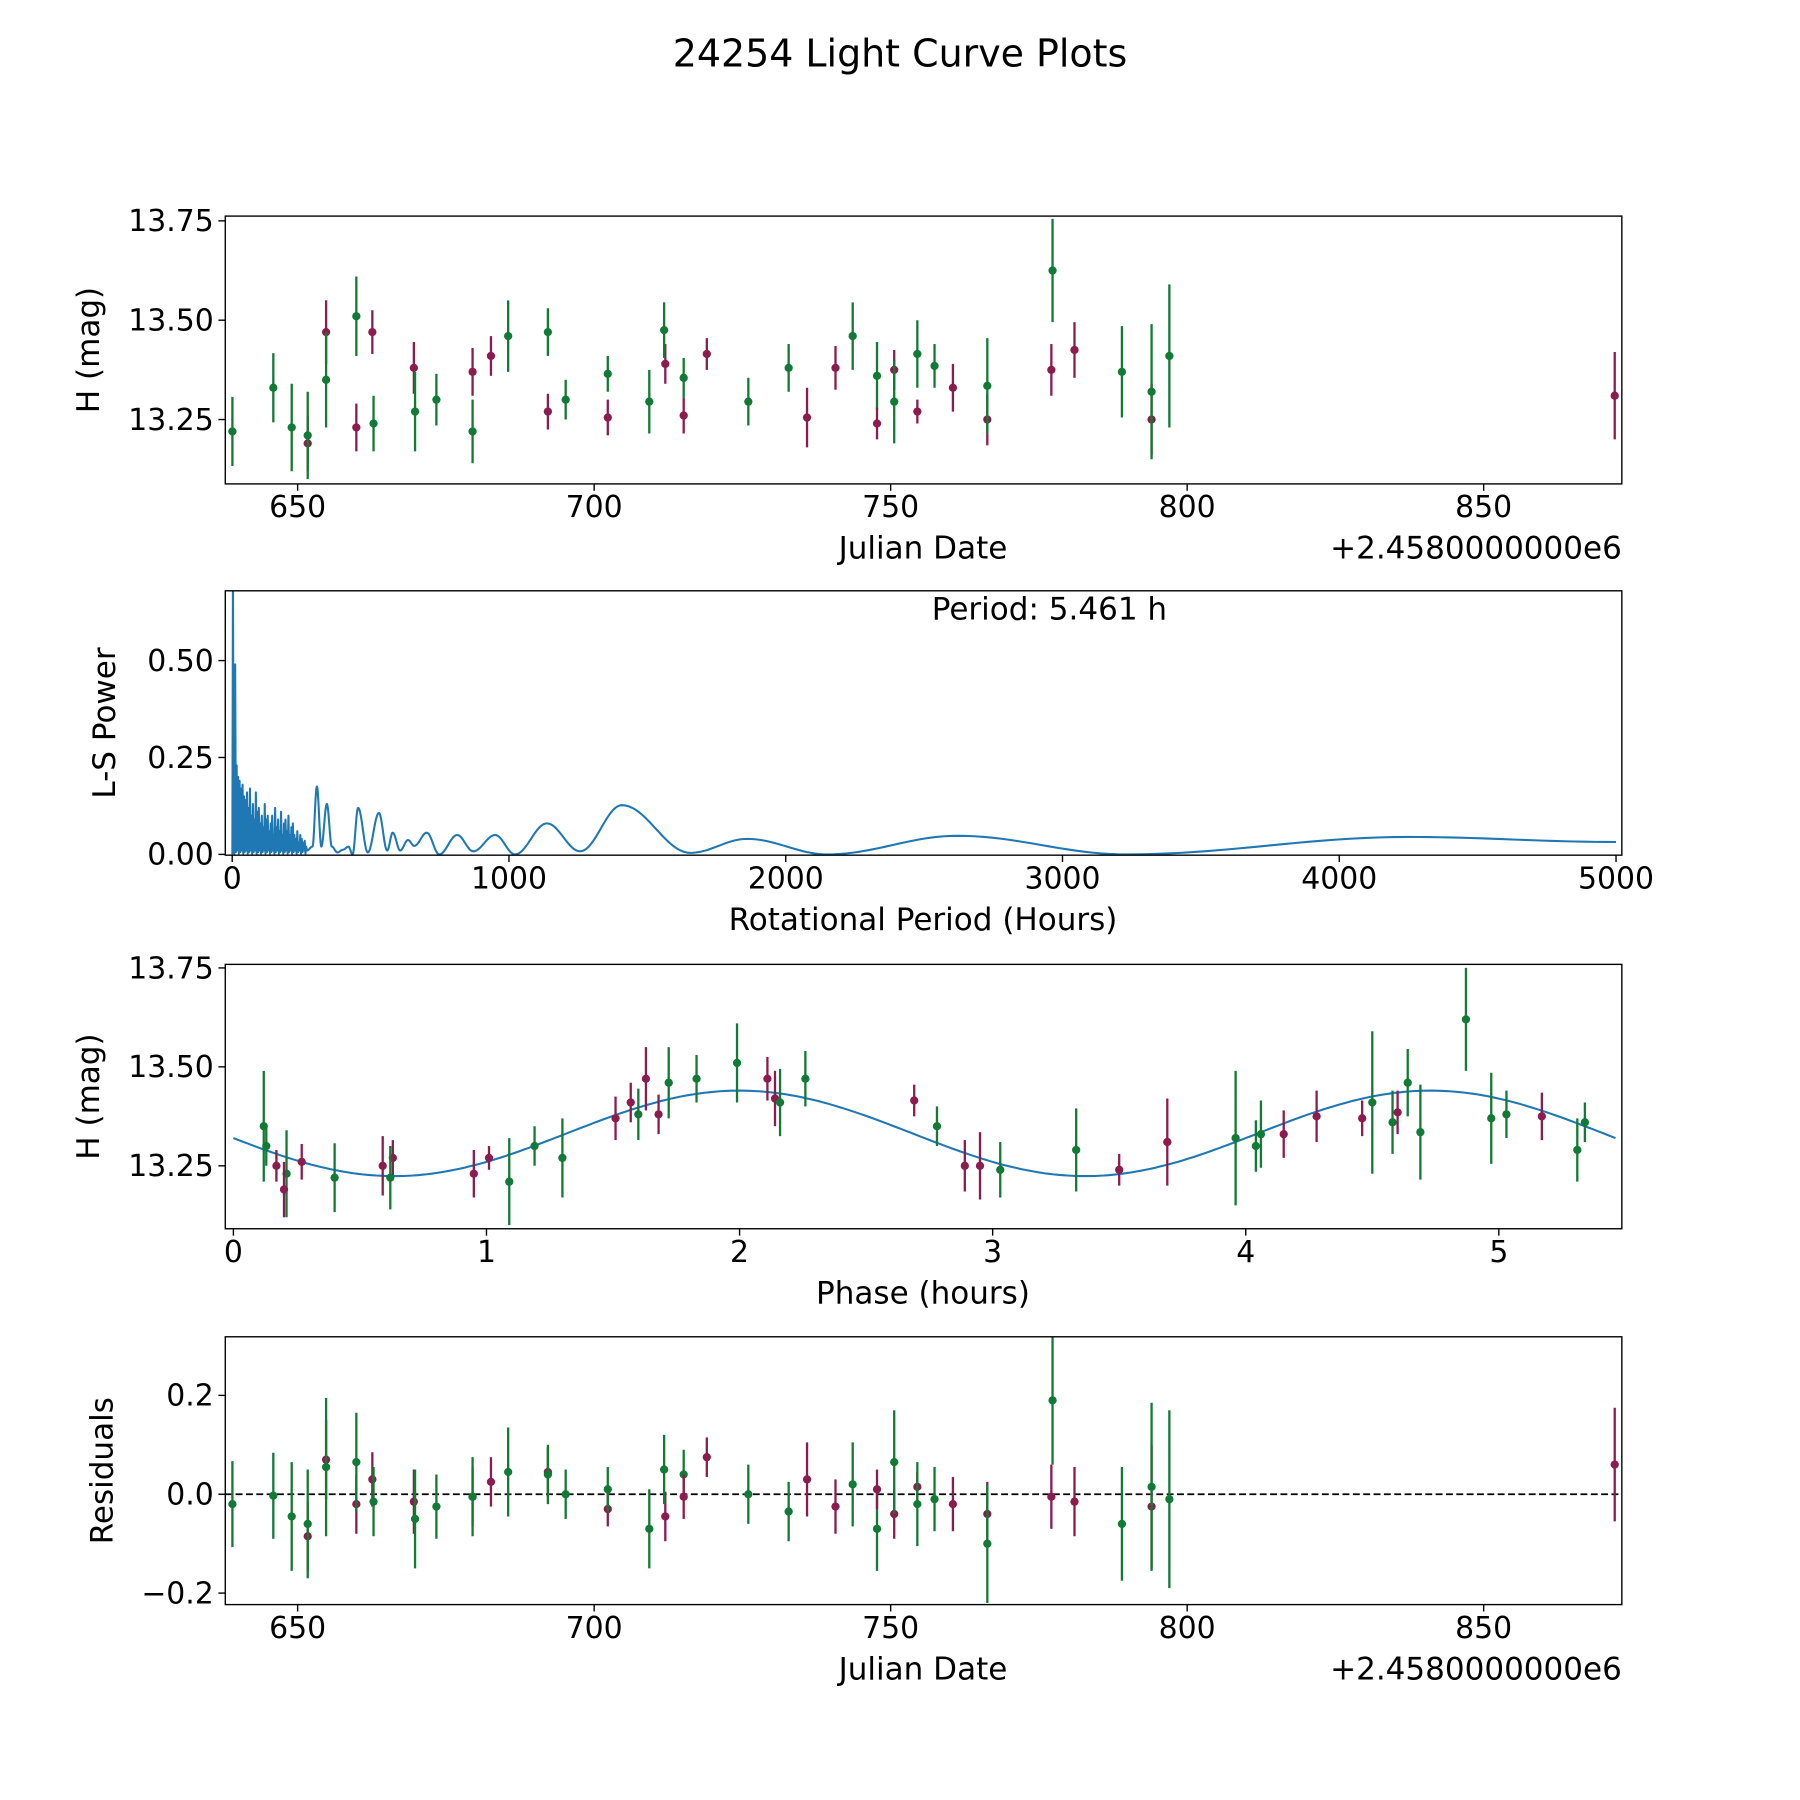 Image resolution: width=1800 pixels, height=1800 pixels. I want to click on fit-curve, so click(924, 1133).